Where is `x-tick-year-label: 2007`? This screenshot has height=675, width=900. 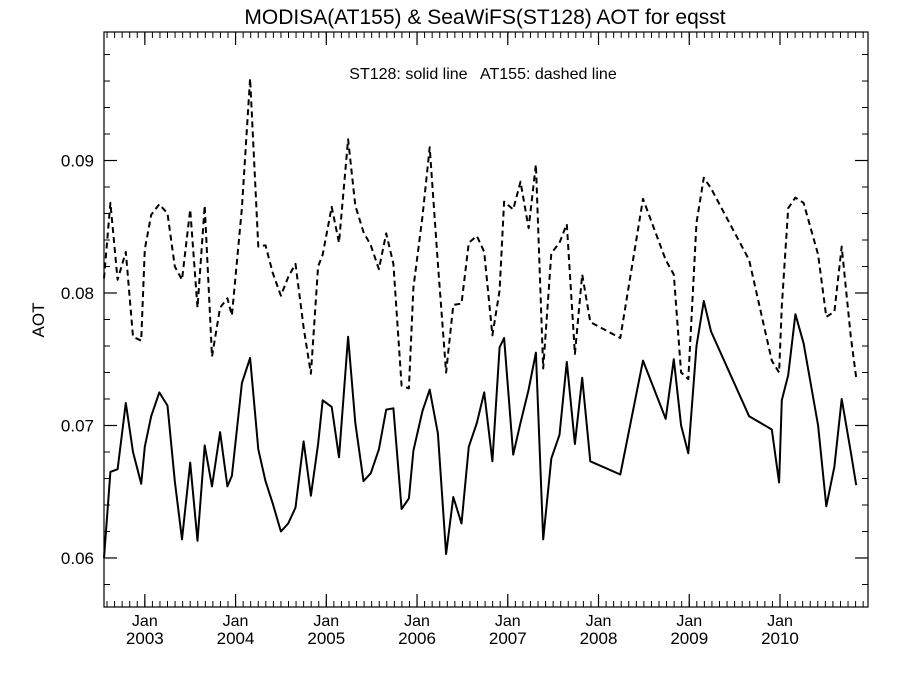 x-tick-year-label: 2007 is located at coordinates (508, 638).